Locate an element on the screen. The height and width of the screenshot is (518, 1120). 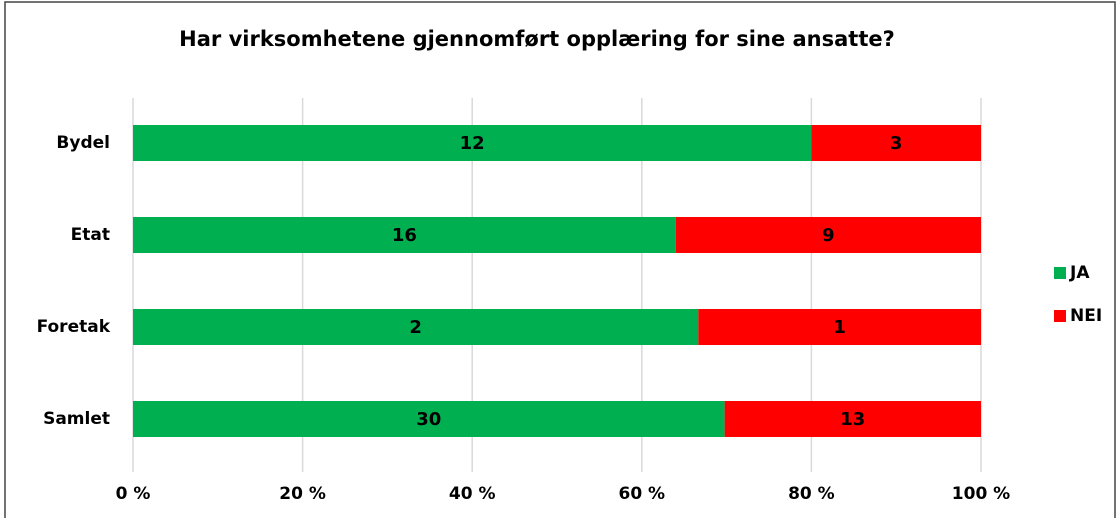
y-tick-label: Etat is located at coordinates (90, 235).